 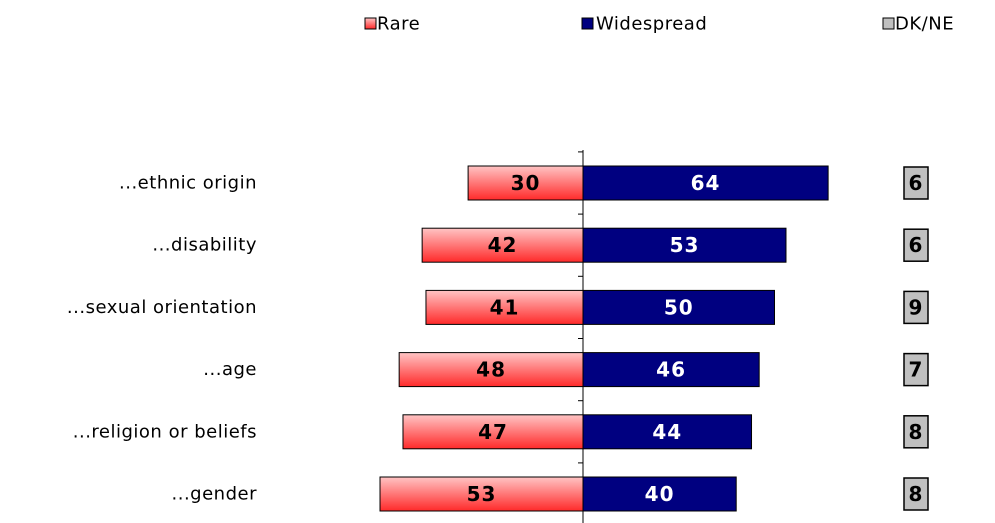 I want to click on value-label: 42, so click(x=503, y=245).